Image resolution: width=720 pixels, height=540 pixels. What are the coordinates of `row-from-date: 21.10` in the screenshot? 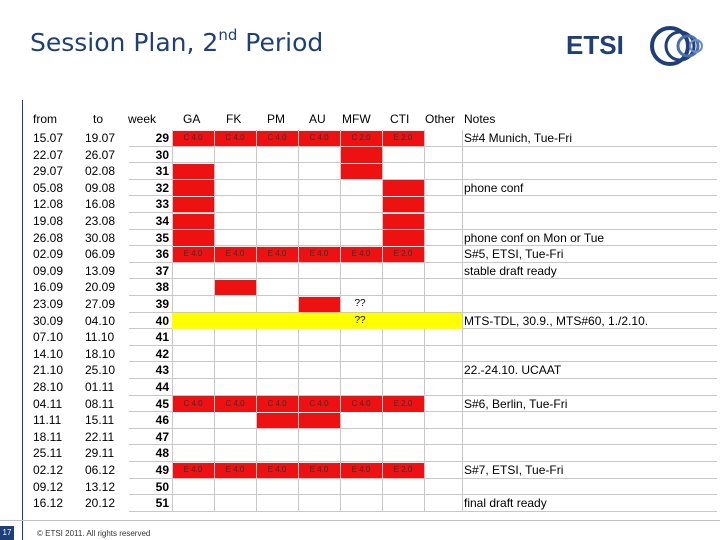 It's located at (48, 370).